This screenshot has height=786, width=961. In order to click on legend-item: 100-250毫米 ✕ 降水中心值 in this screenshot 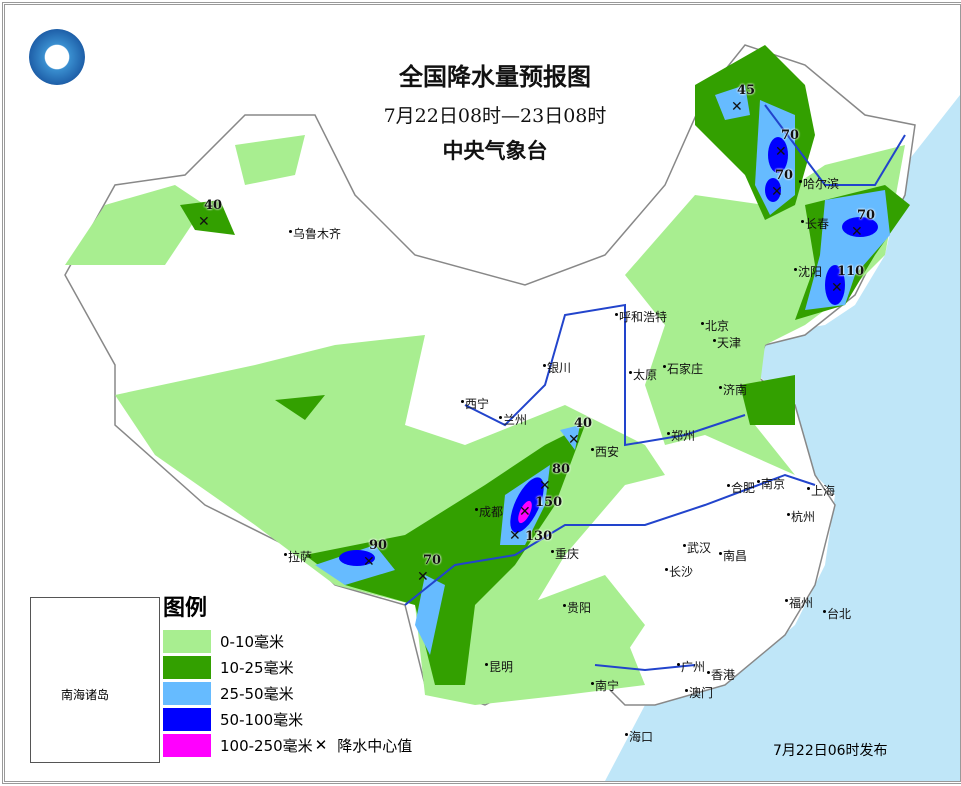, I will do `click(287, 745)`.